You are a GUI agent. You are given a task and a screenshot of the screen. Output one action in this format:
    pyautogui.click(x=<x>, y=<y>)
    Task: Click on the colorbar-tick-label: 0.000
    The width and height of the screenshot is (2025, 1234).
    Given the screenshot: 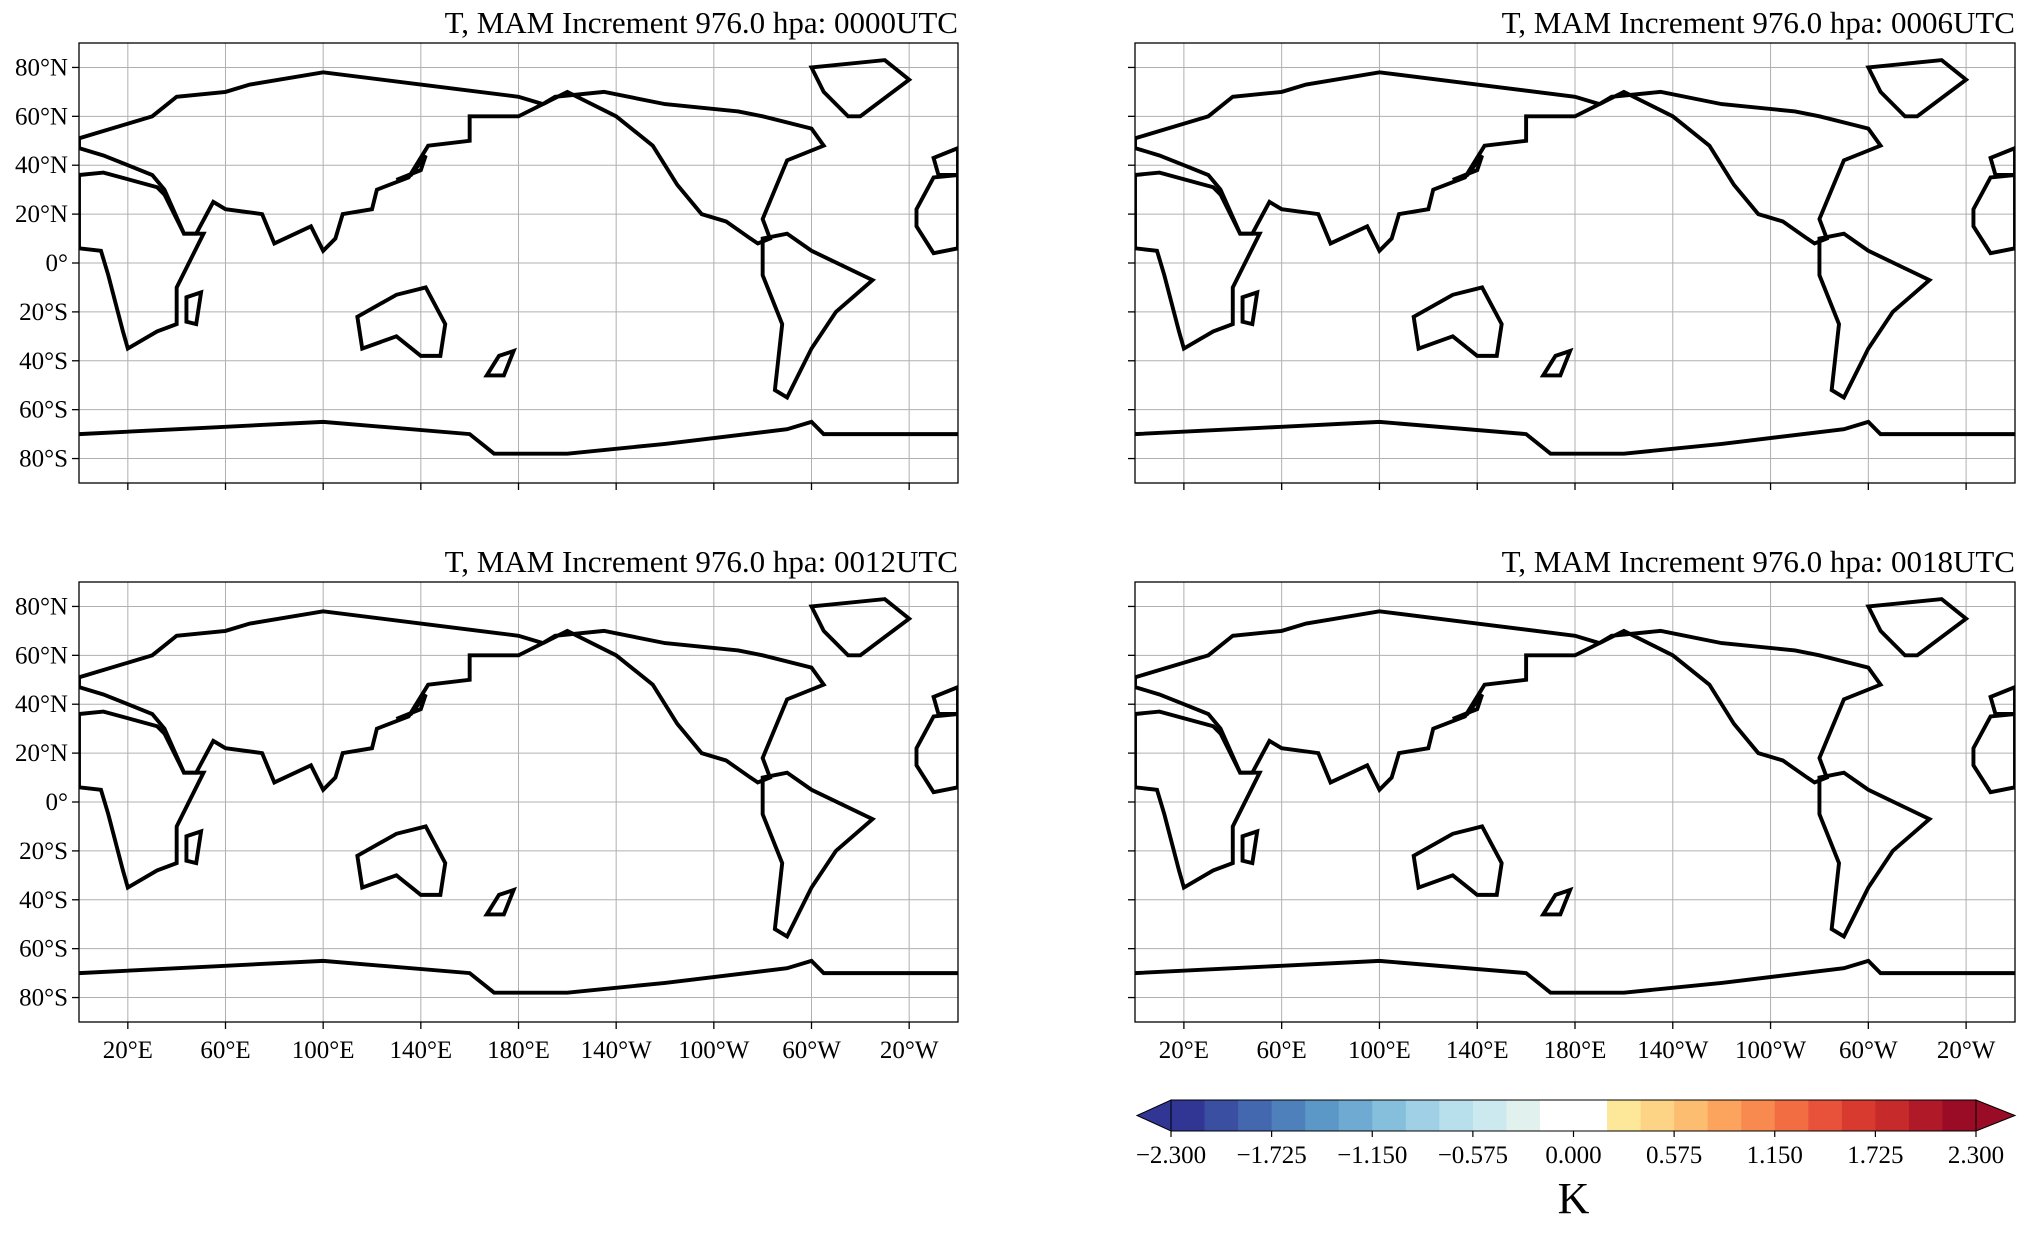 What is the action you would take?
    pyautogui.click(x=1573, y=1155)
    